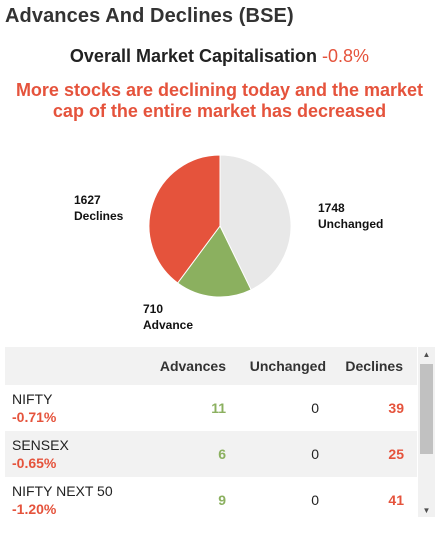  What do you see at coordinates (426, 510) in the screenshot?
I see `scroll-down-arrow-icon: ▼` at bounding box center [426, 510].